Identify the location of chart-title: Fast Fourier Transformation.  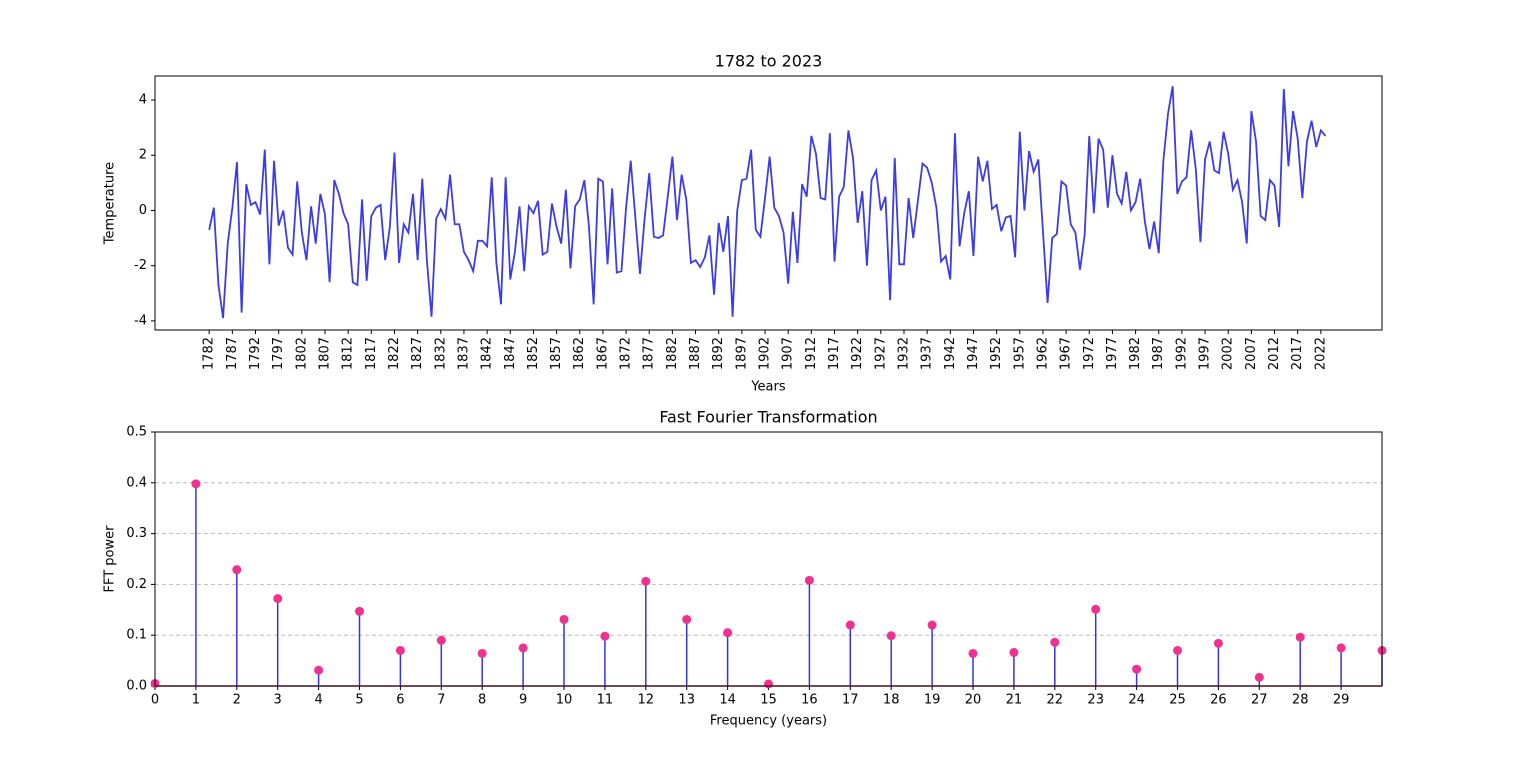
(768, 417).